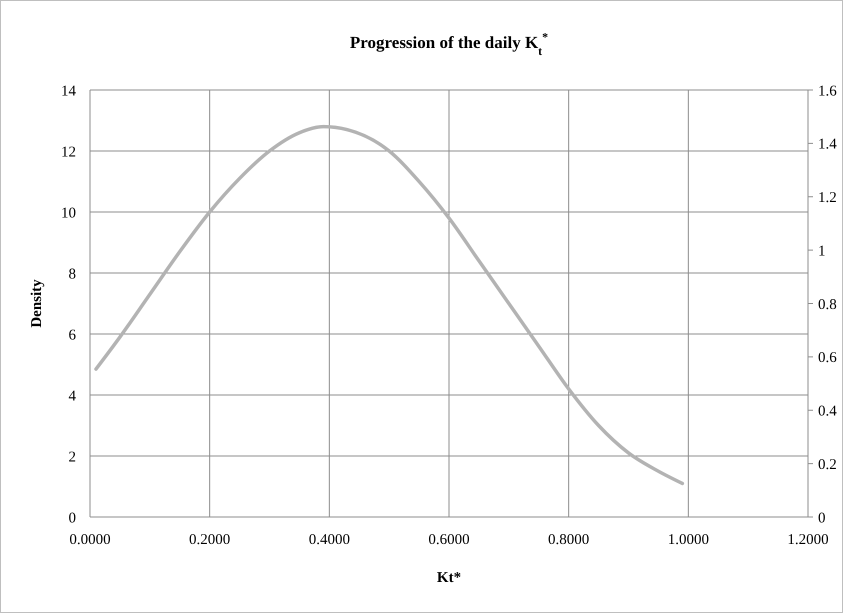 The width and height of the screenshot is (843, 613). What do you see at coordinates (72, 518) in the screenshot?
I see `y-tick-label: 0` at bounding box center [72, 518].